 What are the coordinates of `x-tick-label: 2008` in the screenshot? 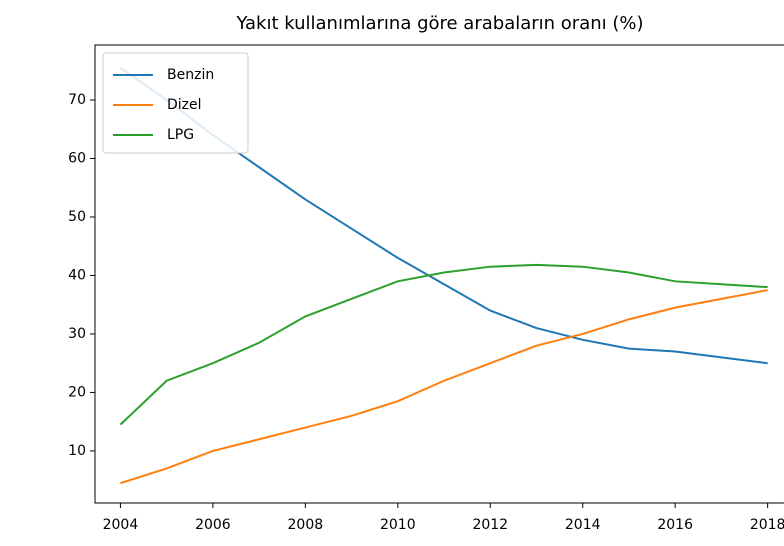 It's located at (306, 525).